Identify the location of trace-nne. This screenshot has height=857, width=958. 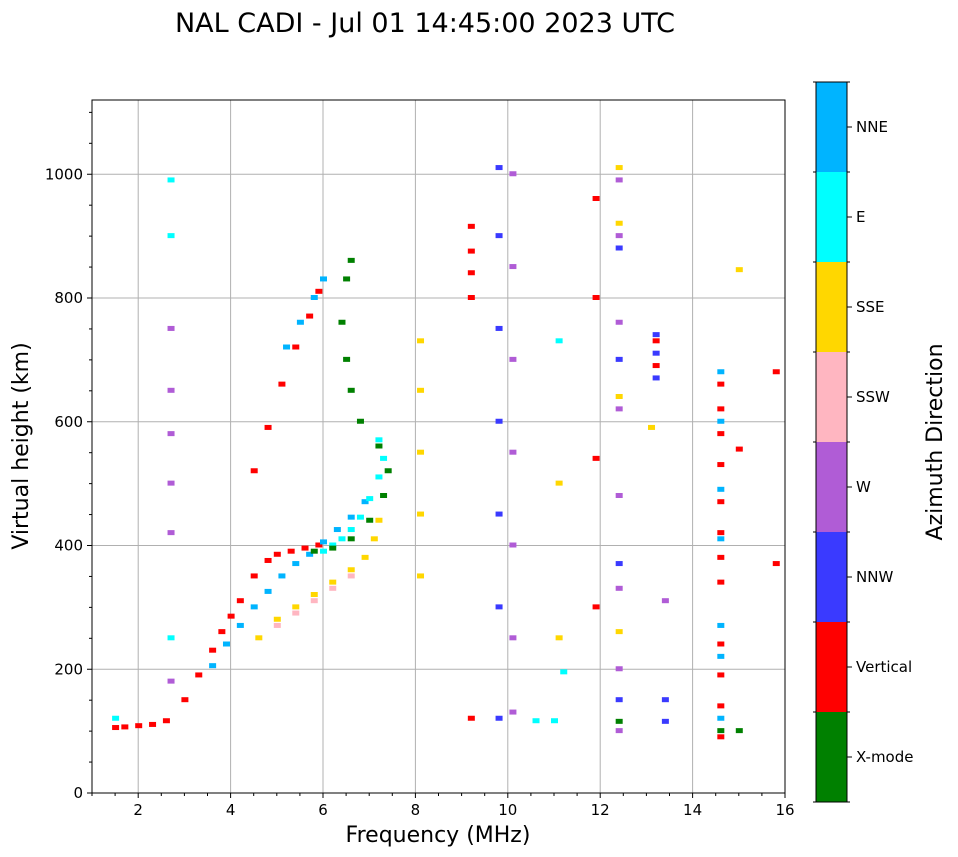
(289, 584).